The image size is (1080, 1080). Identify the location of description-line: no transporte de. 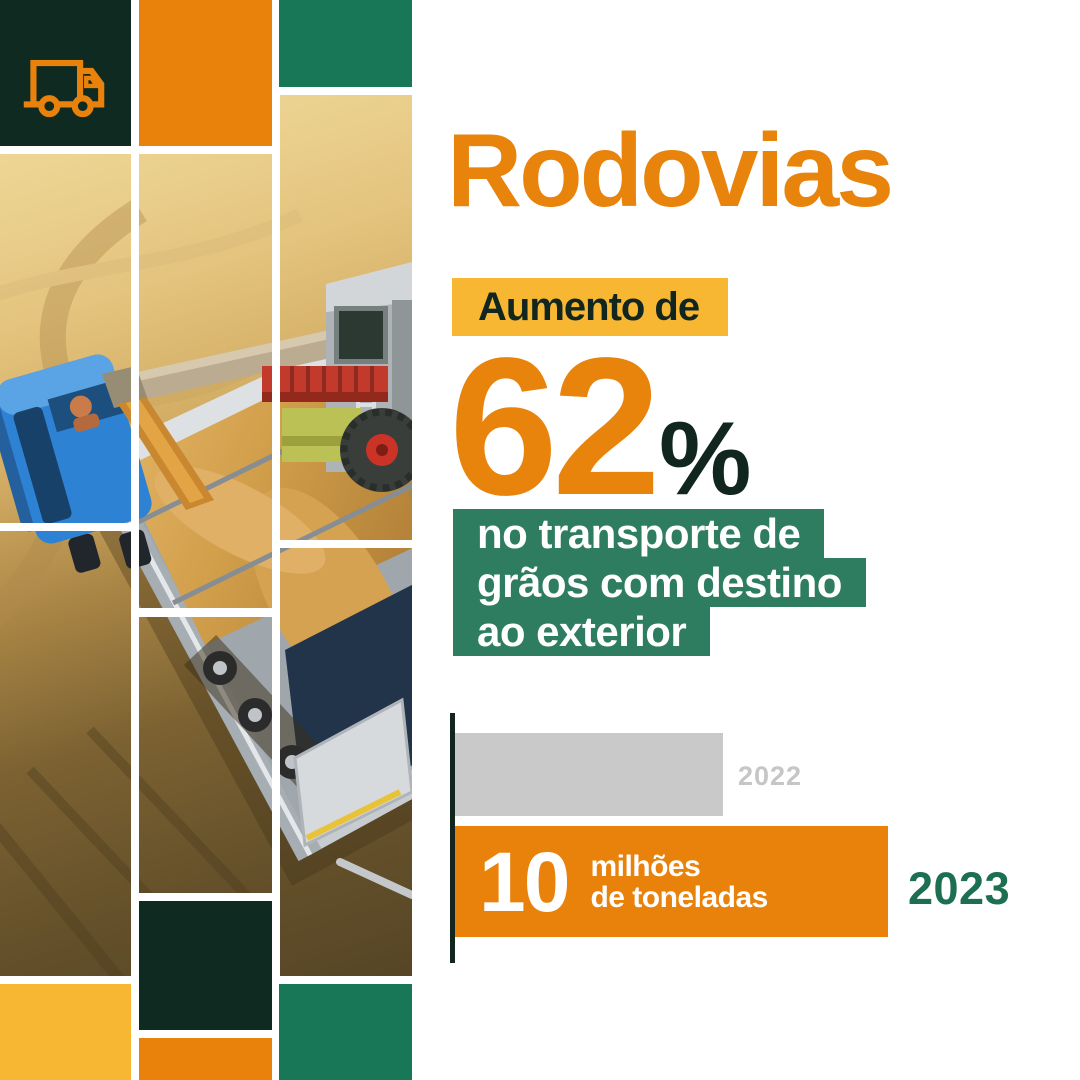
(639, 533).